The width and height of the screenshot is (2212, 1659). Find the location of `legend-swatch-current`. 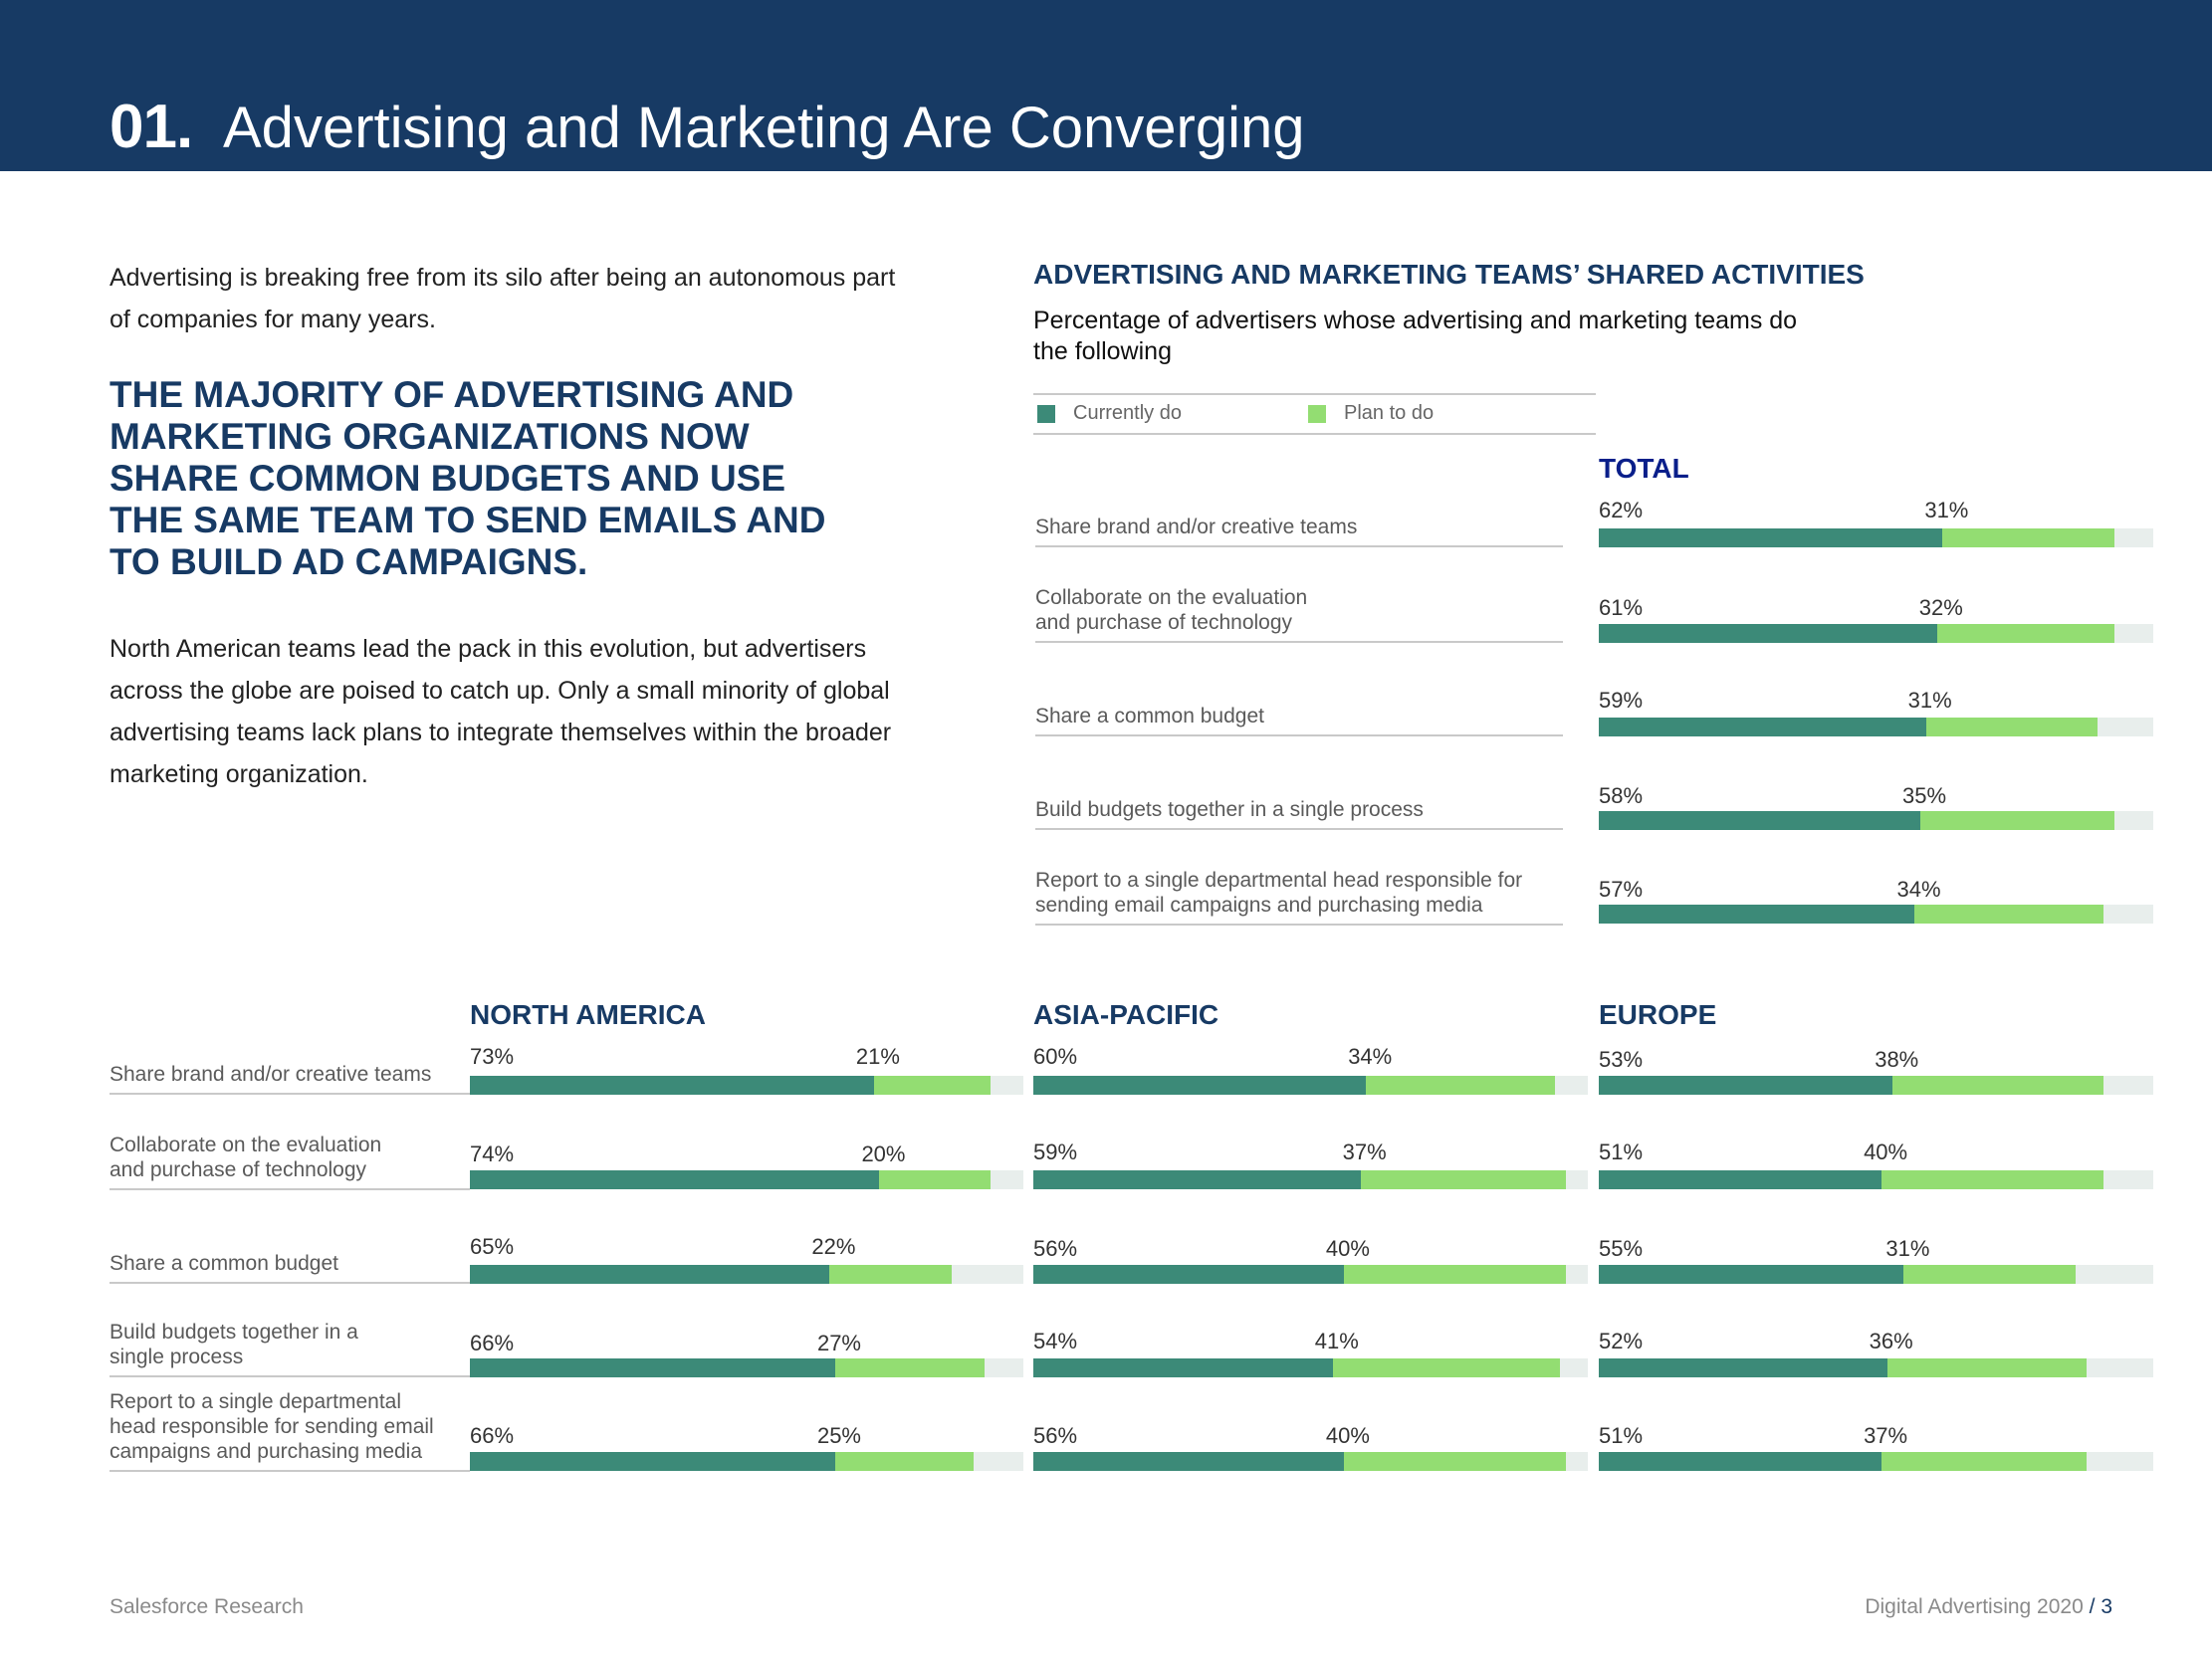

legend-swatch-current is located at coordinates (1046, 413).